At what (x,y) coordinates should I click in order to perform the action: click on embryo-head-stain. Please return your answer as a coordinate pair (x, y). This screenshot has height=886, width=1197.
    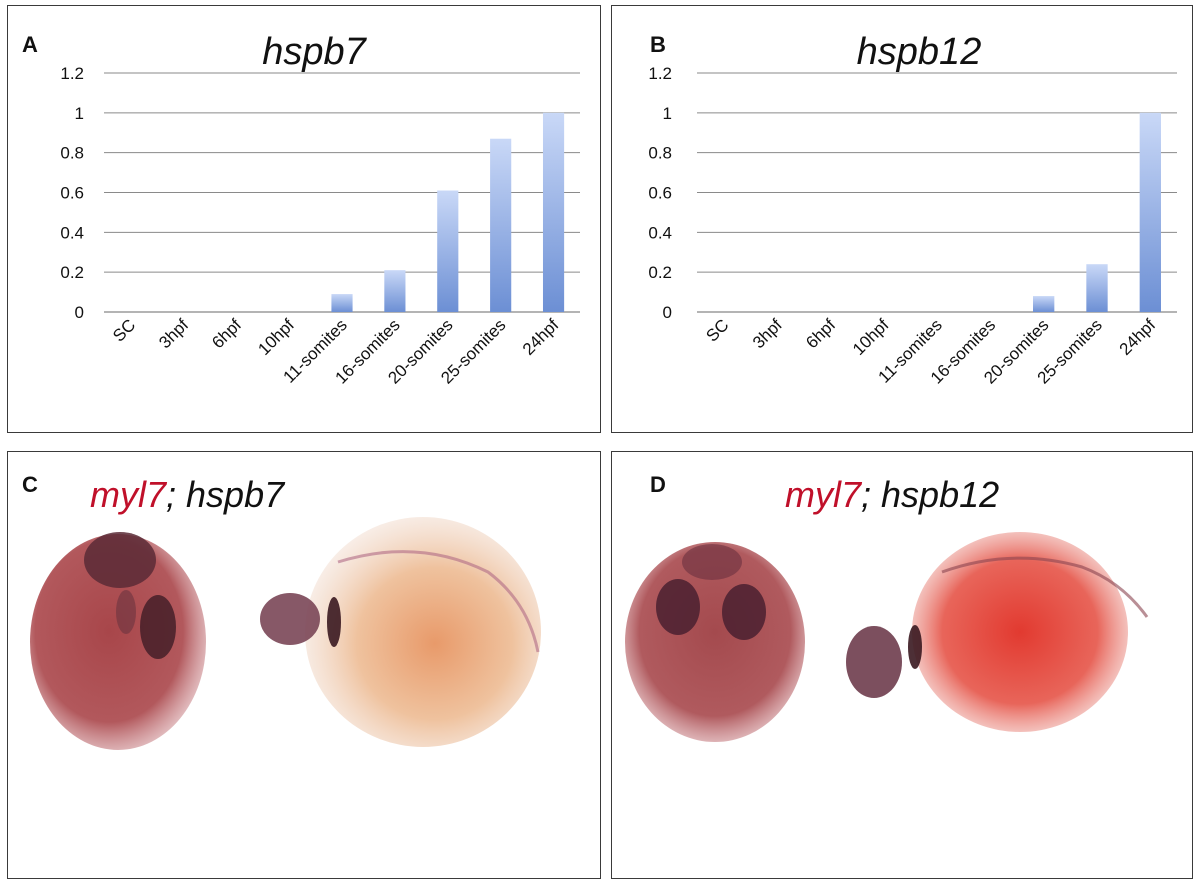
    Looking at the image, I should click on (120, 560).